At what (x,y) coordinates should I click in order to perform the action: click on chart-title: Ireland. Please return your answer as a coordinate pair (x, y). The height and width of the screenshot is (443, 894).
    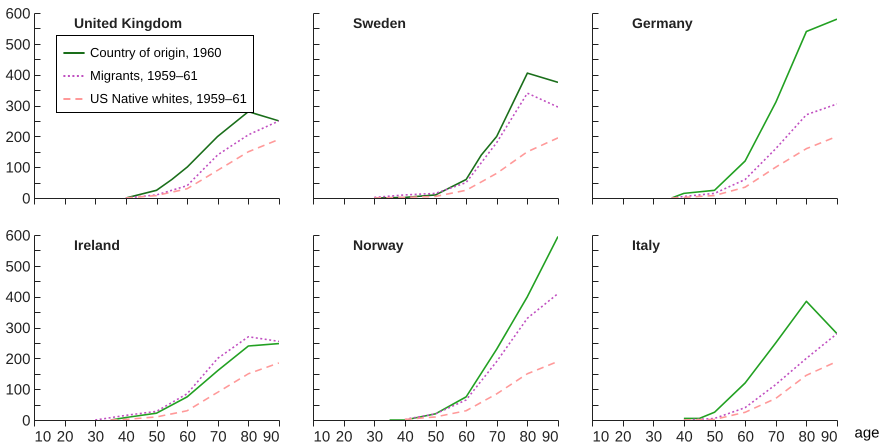
    Looking at the image, I should click on (97, 245).